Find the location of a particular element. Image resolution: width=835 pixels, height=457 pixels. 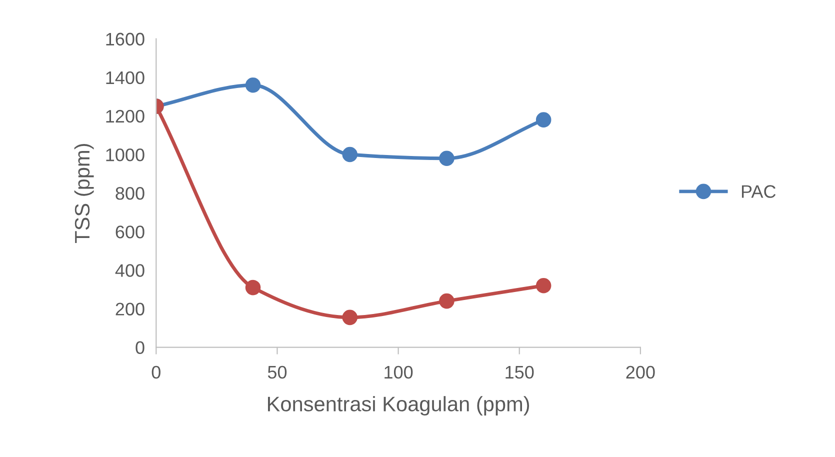

x-tick-label: 100 is located at coordinates (398, 372).